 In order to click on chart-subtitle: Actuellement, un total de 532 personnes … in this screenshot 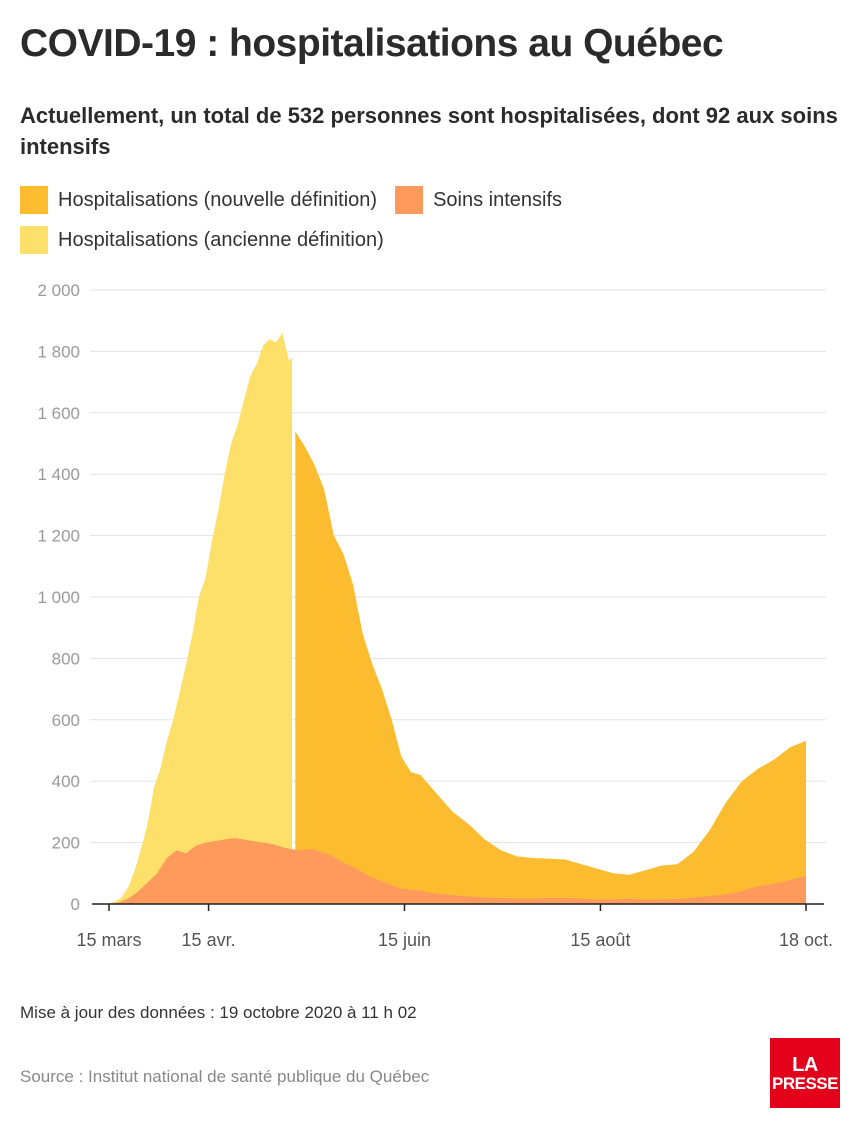, I will do `click(429, 131)`.